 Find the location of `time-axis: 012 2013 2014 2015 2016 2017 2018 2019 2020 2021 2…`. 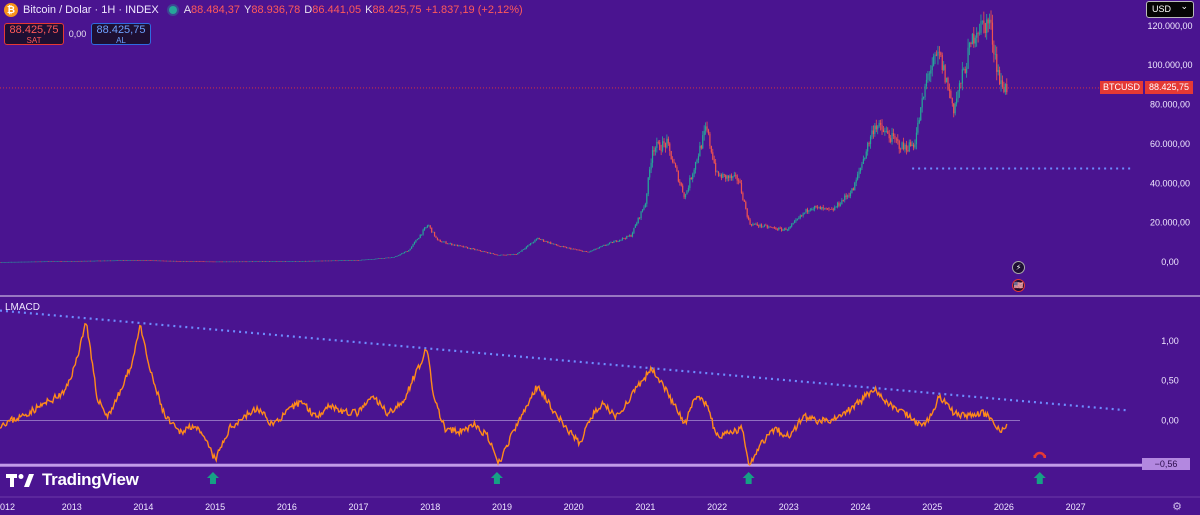

time-axis: 012 2013 2014 2015 2016 2017 2018 2019 2020 2021 2… is located at coordinates (543, 507).